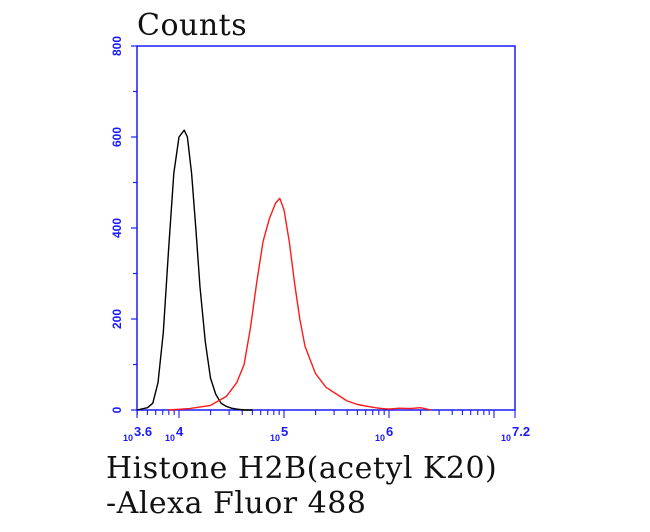  What do you see at coordinates (326, 426) in the screenshot?
I see `x-ticks: 10 3.6 10 4 10 5 10 6 10 7.2` at bounding box center [326, 426].